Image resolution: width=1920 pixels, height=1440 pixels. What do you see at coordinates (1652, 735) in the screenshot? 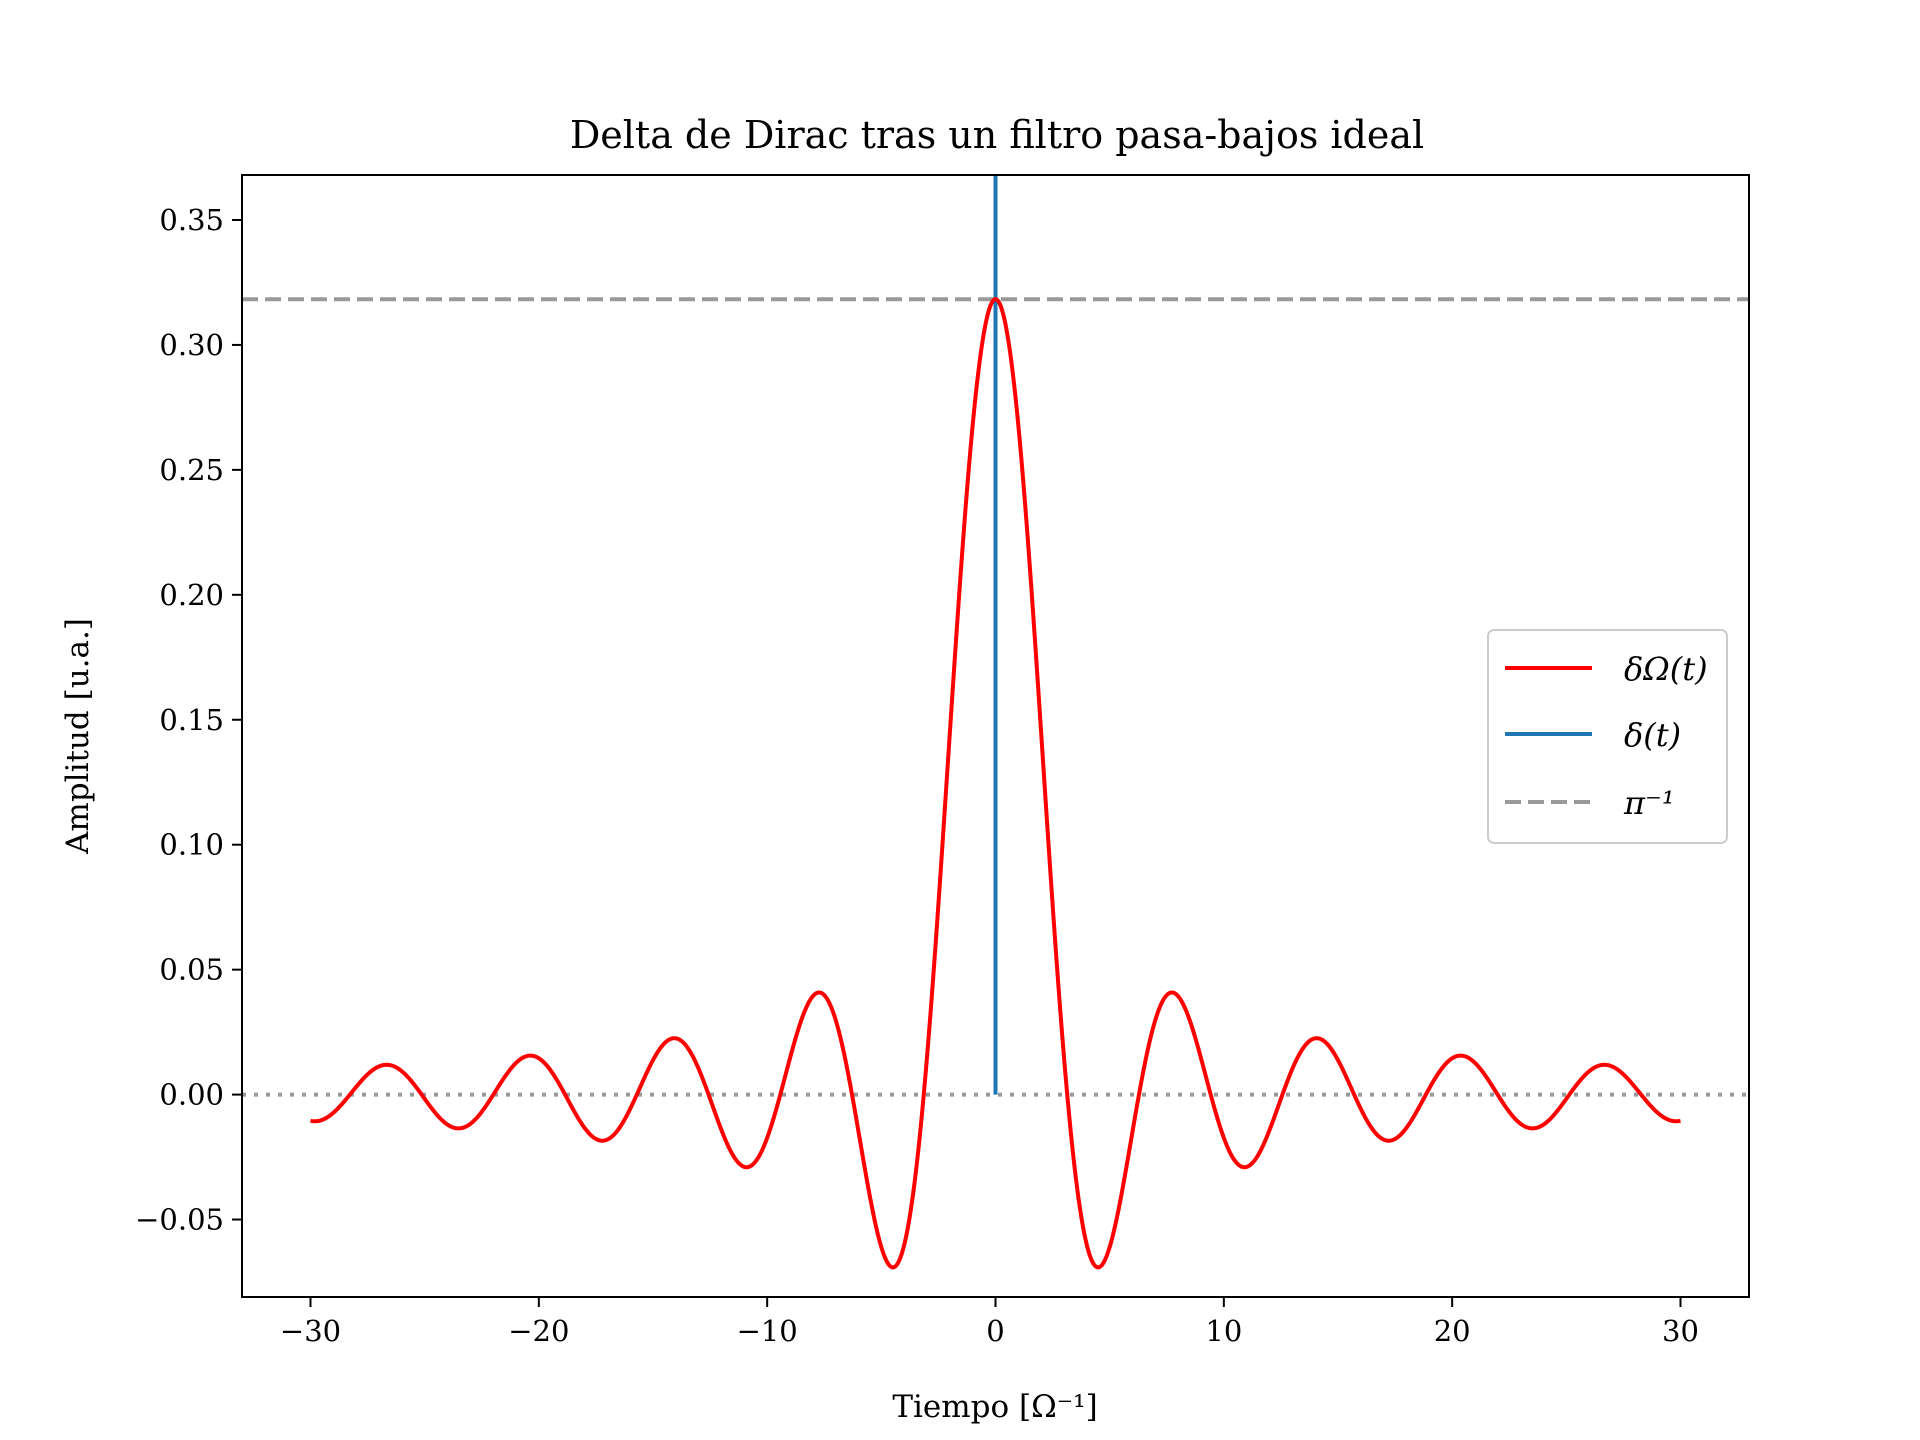
I see `legend-entry-delta: δ(t)` at bounding box center [1652, 735].